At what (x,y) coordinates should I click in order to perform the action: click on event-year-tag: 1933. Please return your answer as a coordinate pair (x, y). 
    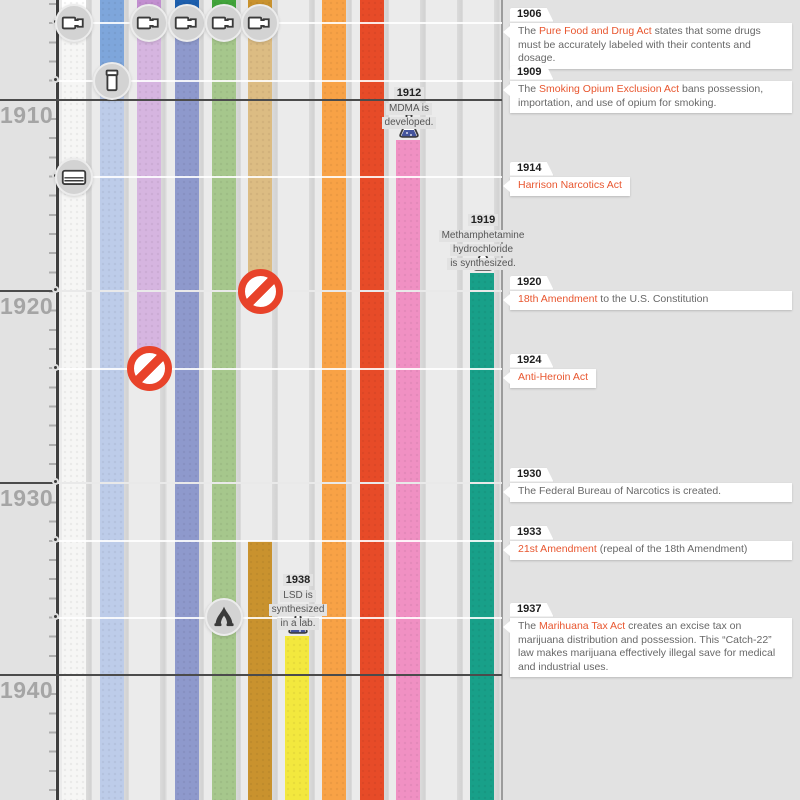
    Looking at the image, I should click on (531, 533).